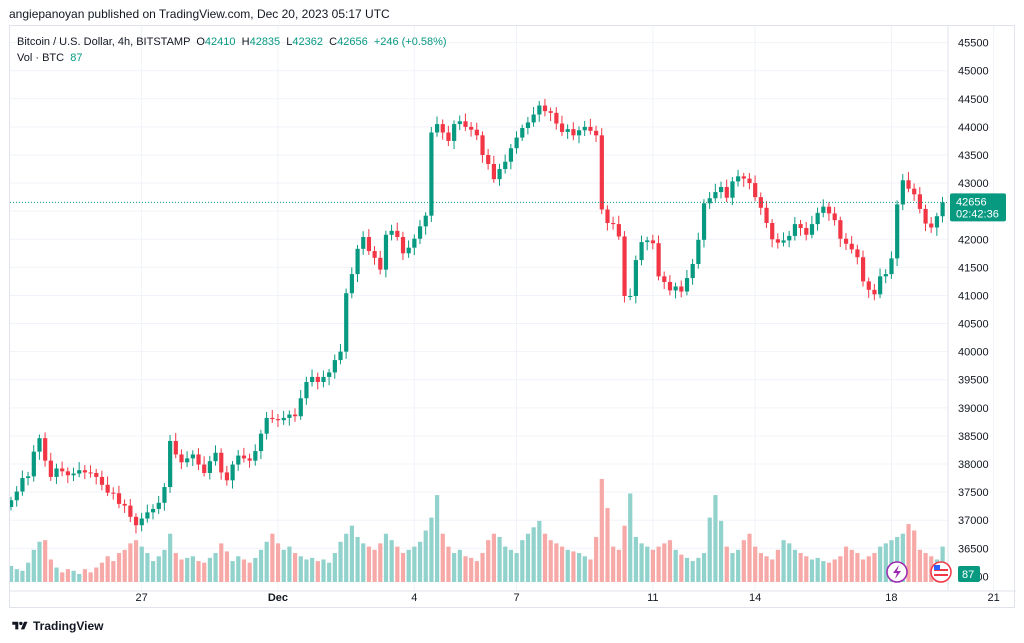 The height and width of the screenshot is (643, 1024). I want to click on tradingview-footer: TradingView, so click(57, 626).